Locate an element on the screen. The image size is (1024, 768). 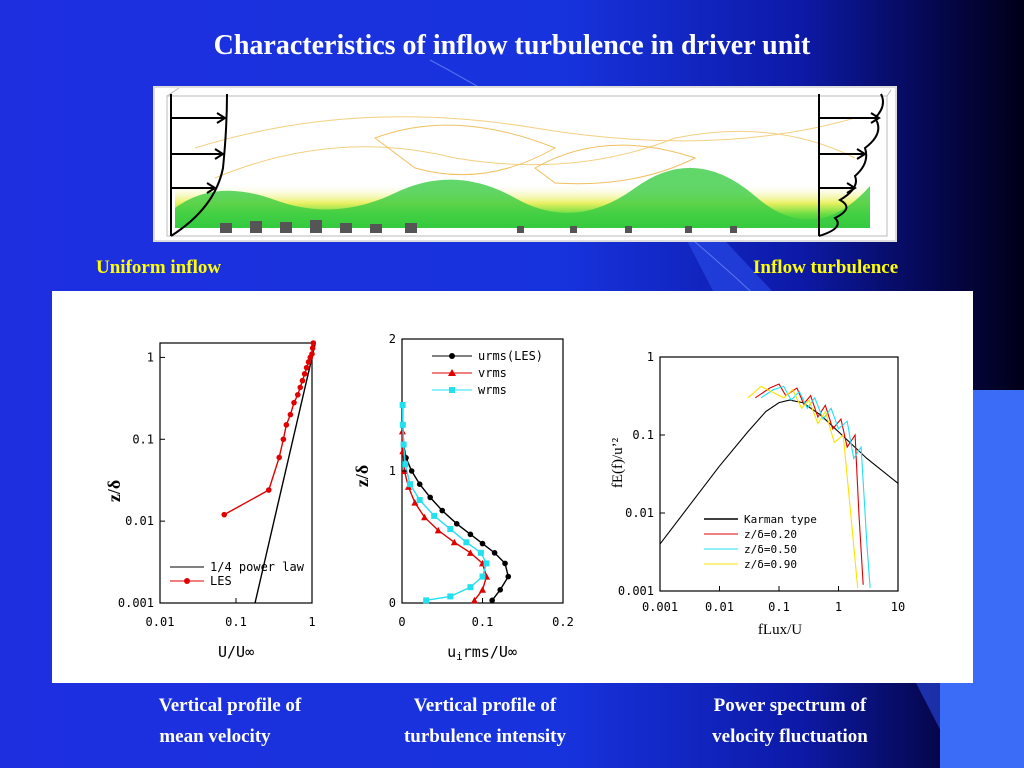
x-tick-label: 10 is located at coordinates (898, 607).